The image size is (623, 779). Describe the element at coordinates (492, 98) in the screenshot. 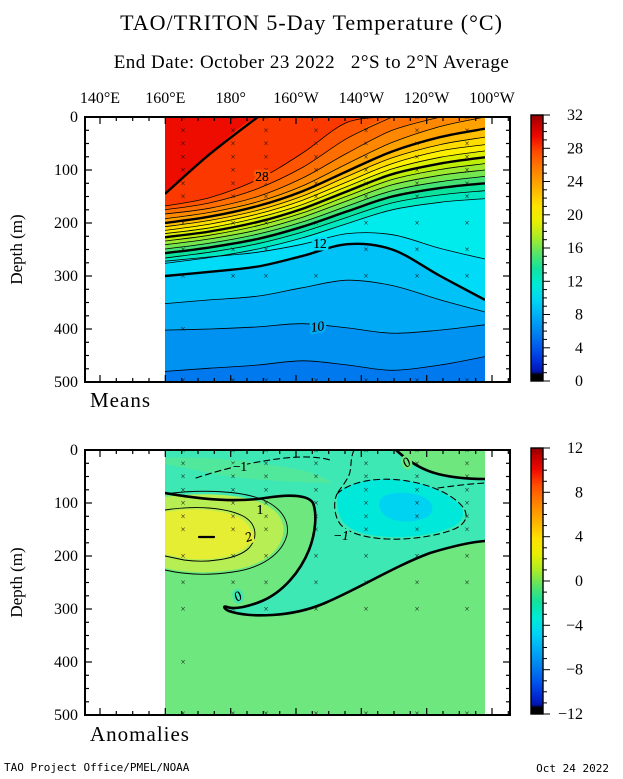

I see `x-tick-label: 100°W` at that location.